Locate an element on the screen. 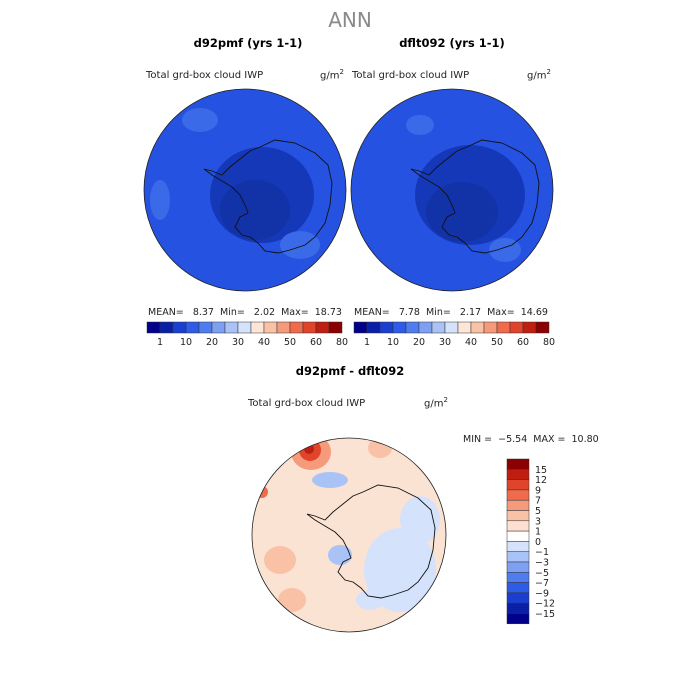 The width and height of the screenshot is (700, 700). colorbar-panel2: 1 10 20 30 40 50 60 80 is located at coordinates (454, 334).